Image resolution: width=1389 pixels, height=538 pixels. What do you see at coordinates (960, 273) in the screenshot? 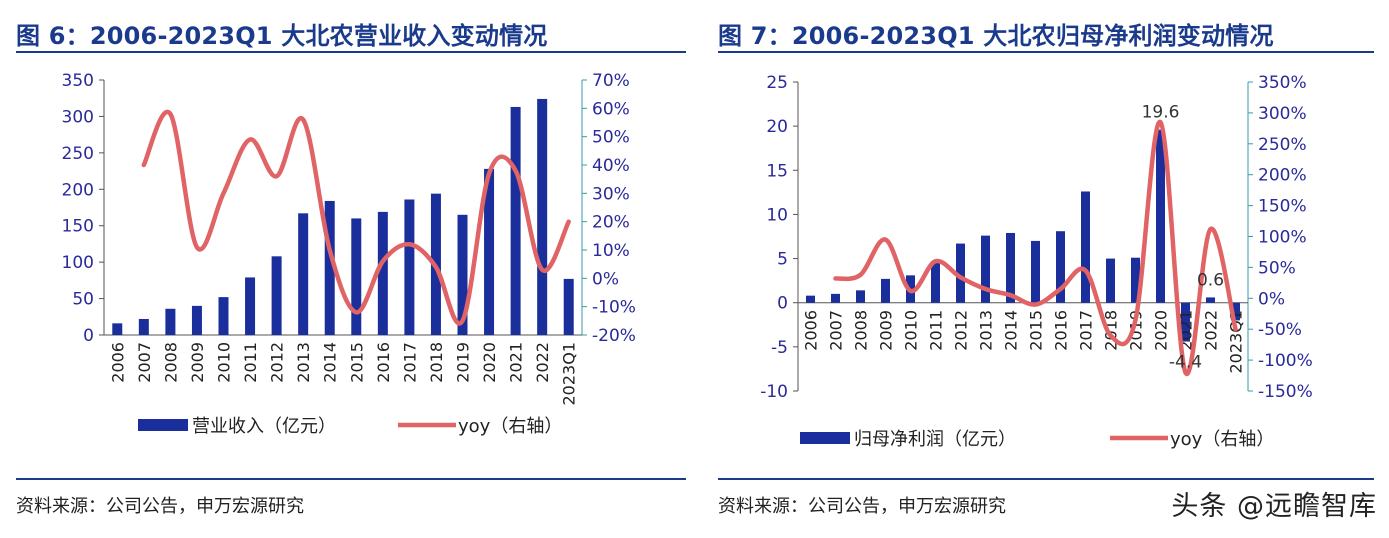
I see `bar-2012` at bounding box center [960, 273].